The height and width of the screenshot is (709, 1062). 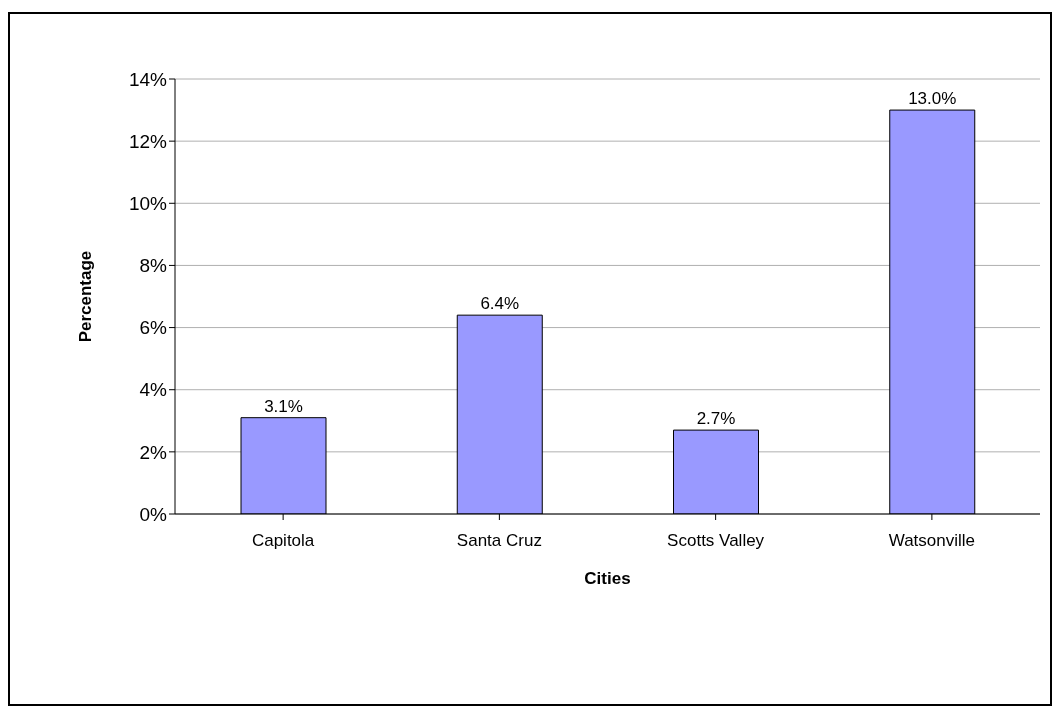 I want to click on y-tick-label: 10%, so click(x=148, y=204).